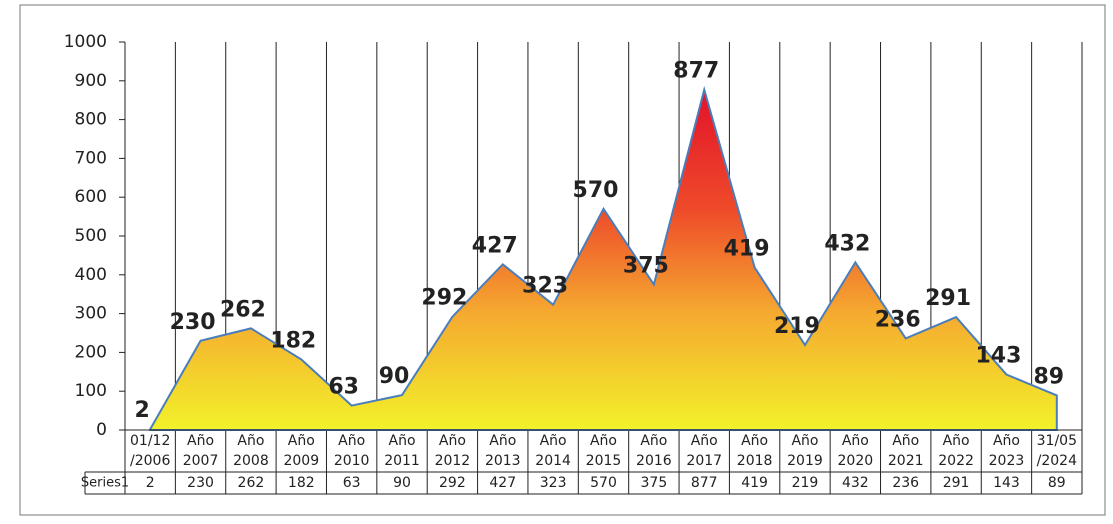  Describe the element at coordinates (503, 461) in the screenshot. I see `x-tick-label-line: 2013` at that location.